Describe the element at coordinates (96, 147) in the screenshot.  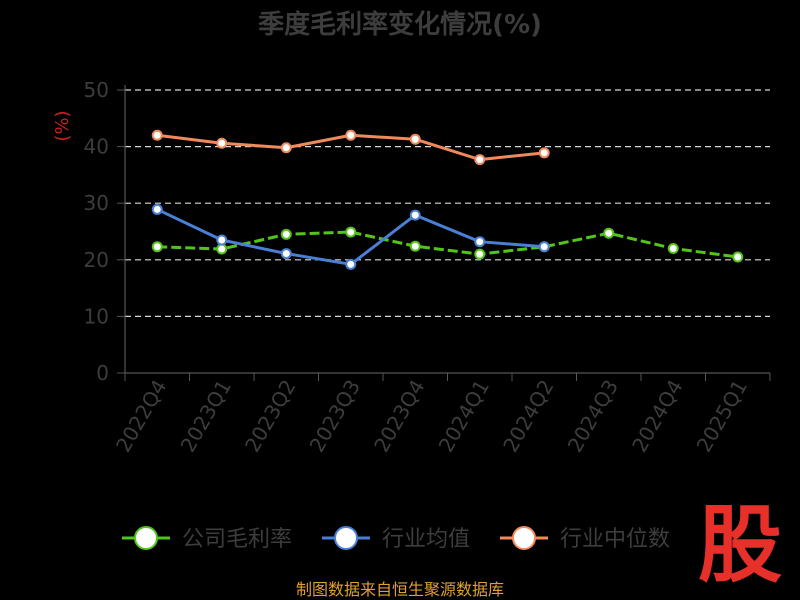
I see `y-tick-label: 40` at that location.